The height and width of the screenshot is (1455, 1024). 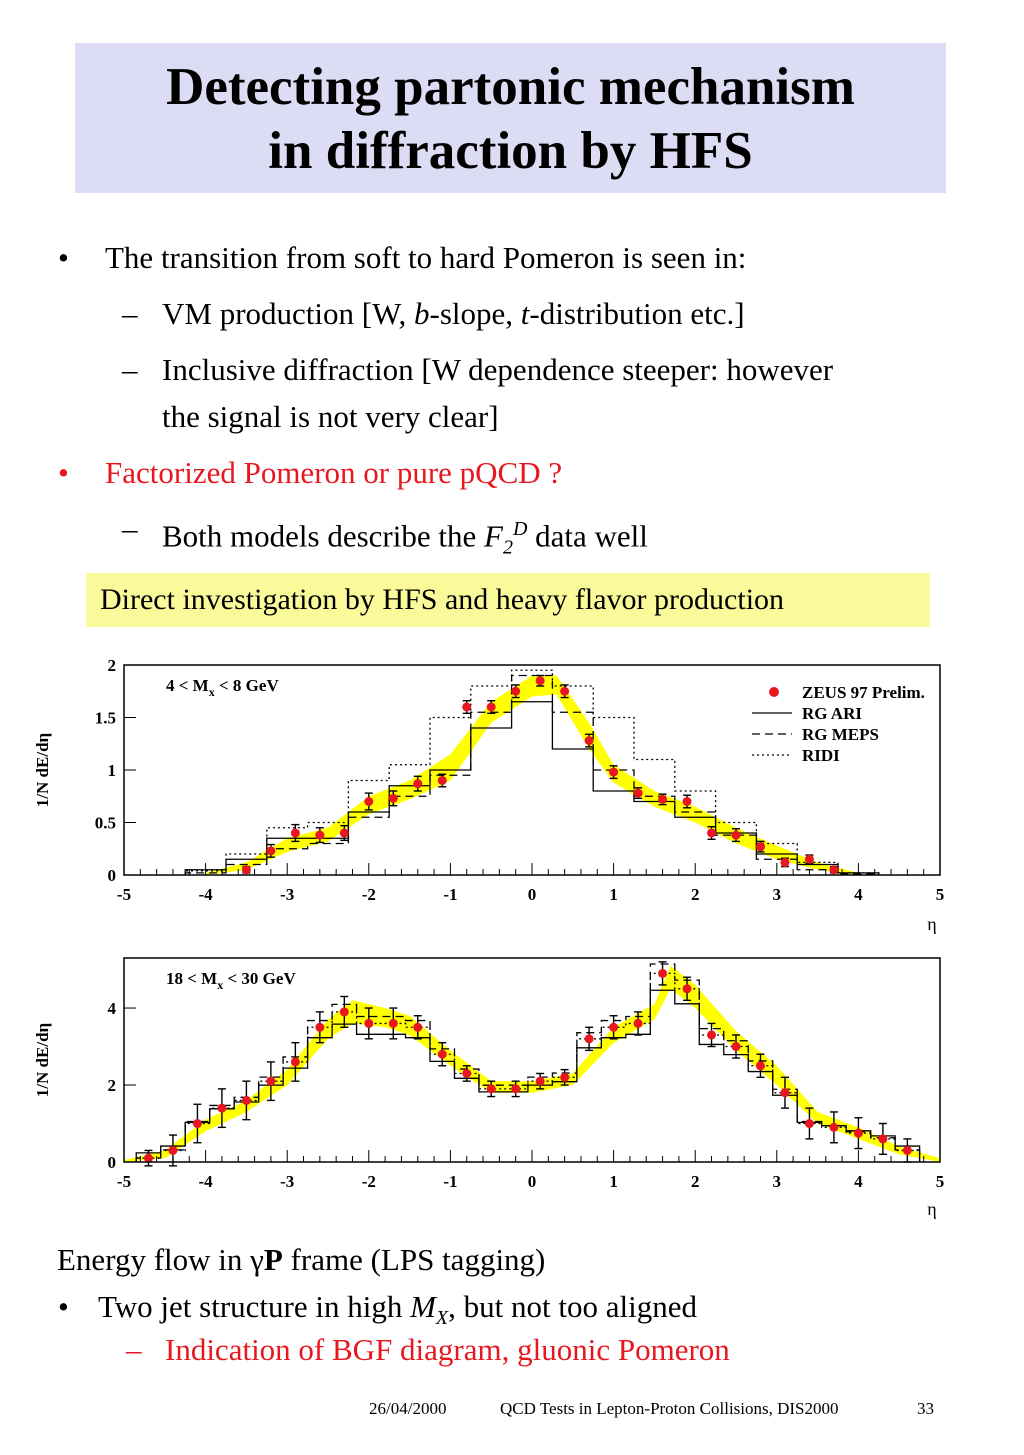 I want to click on legend-entry: RG ARI, so click(x=832, y=713).